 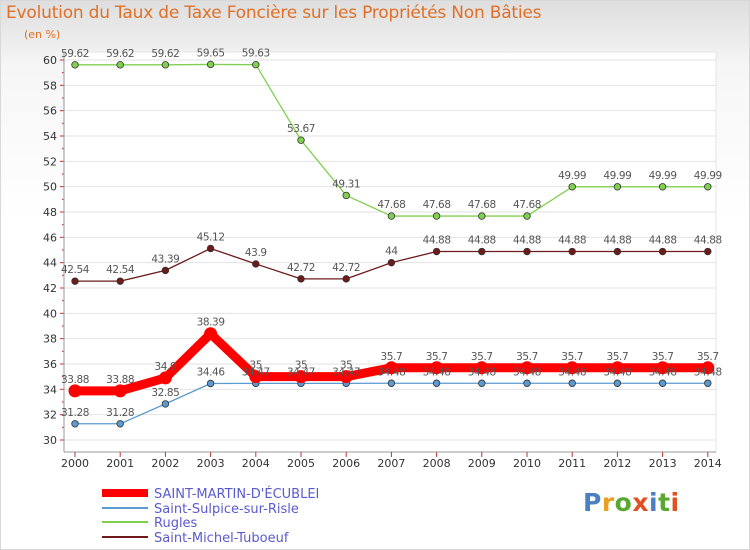 What do you see at coordinates (75, 380) in the screenshot?
I see `data-label: 33.88` at bounding box center [75, 380].